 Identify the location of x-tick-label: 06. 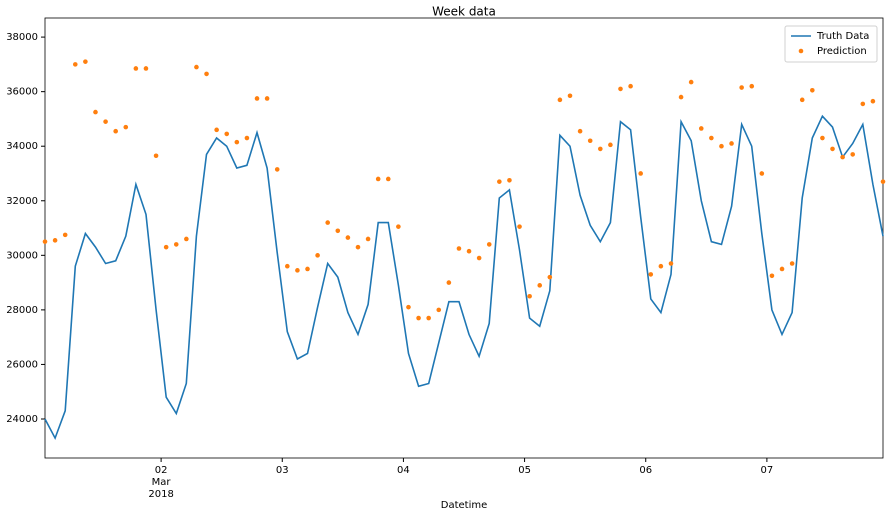
(645, 470).